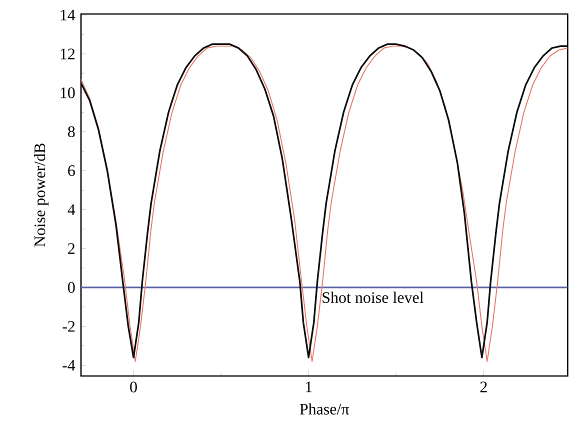  What do you see at coordinates (71, 132) in the screenshot?
I see `y-tick-label: 8` at bounding box center [71, 132].